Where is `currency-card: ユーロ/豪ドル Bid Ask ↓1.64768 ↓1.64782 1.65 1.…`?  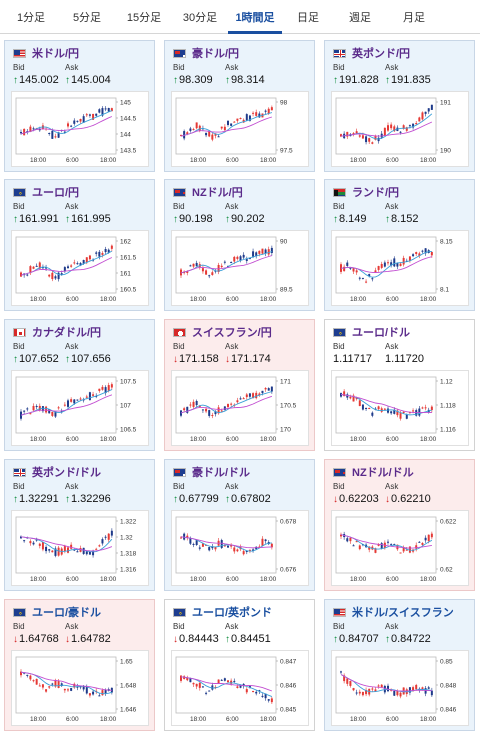
currency-card: ユーロ/豪ドル Bid Ask ↓1.64768 ↓1.64782 1.65 1.… is located at coordinates (79, 665).